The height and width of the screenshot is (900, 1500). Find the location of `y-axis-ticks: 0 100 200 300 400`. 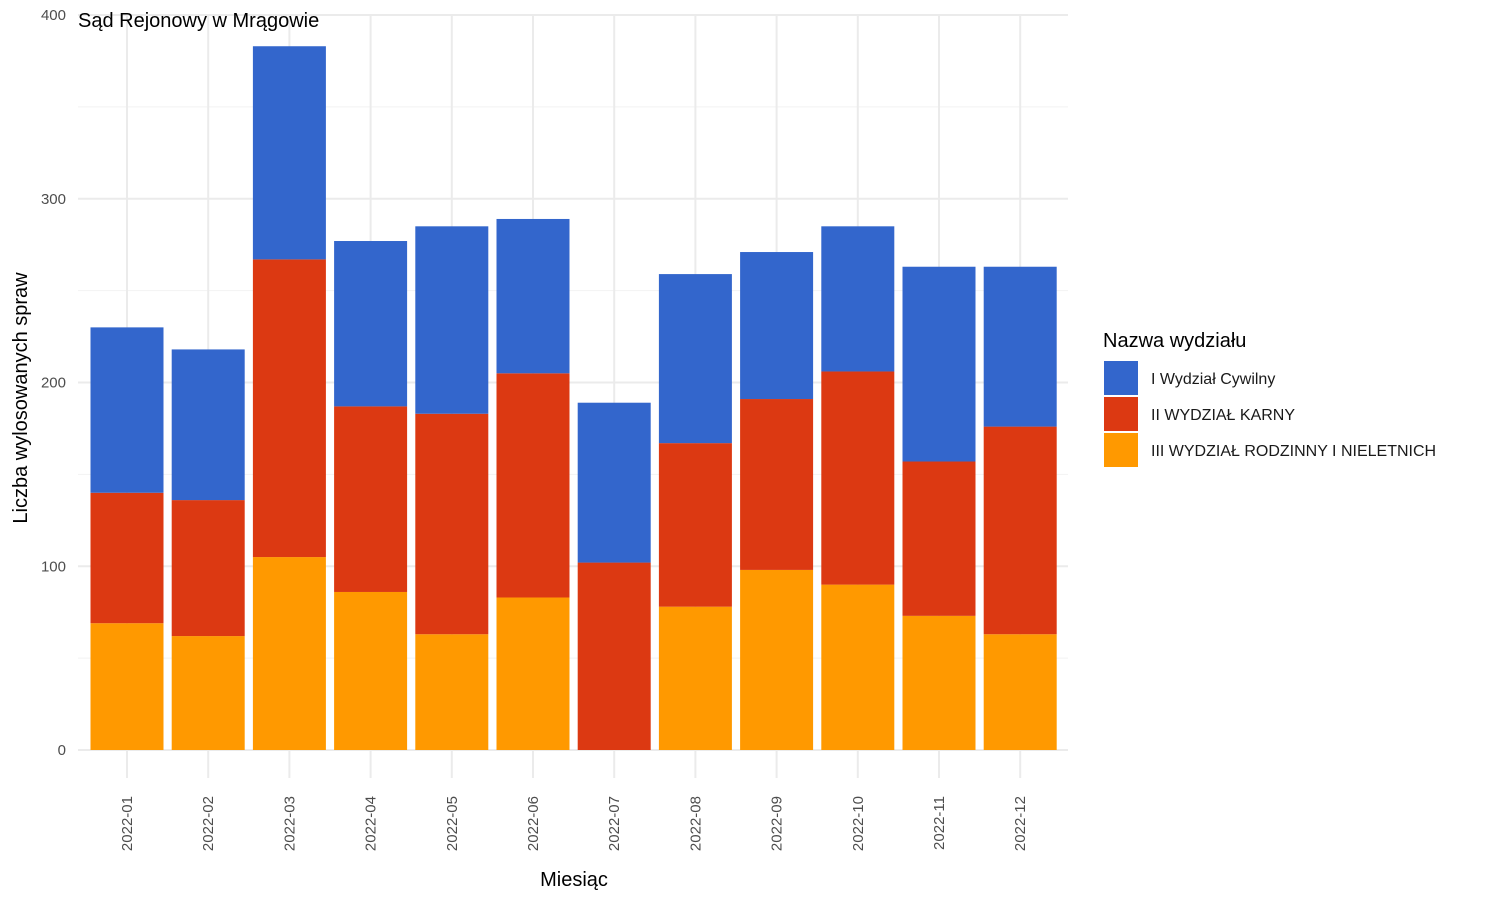

y-axis-ticks: 0 100 200 300 400 is located at coordinates (53, 383).